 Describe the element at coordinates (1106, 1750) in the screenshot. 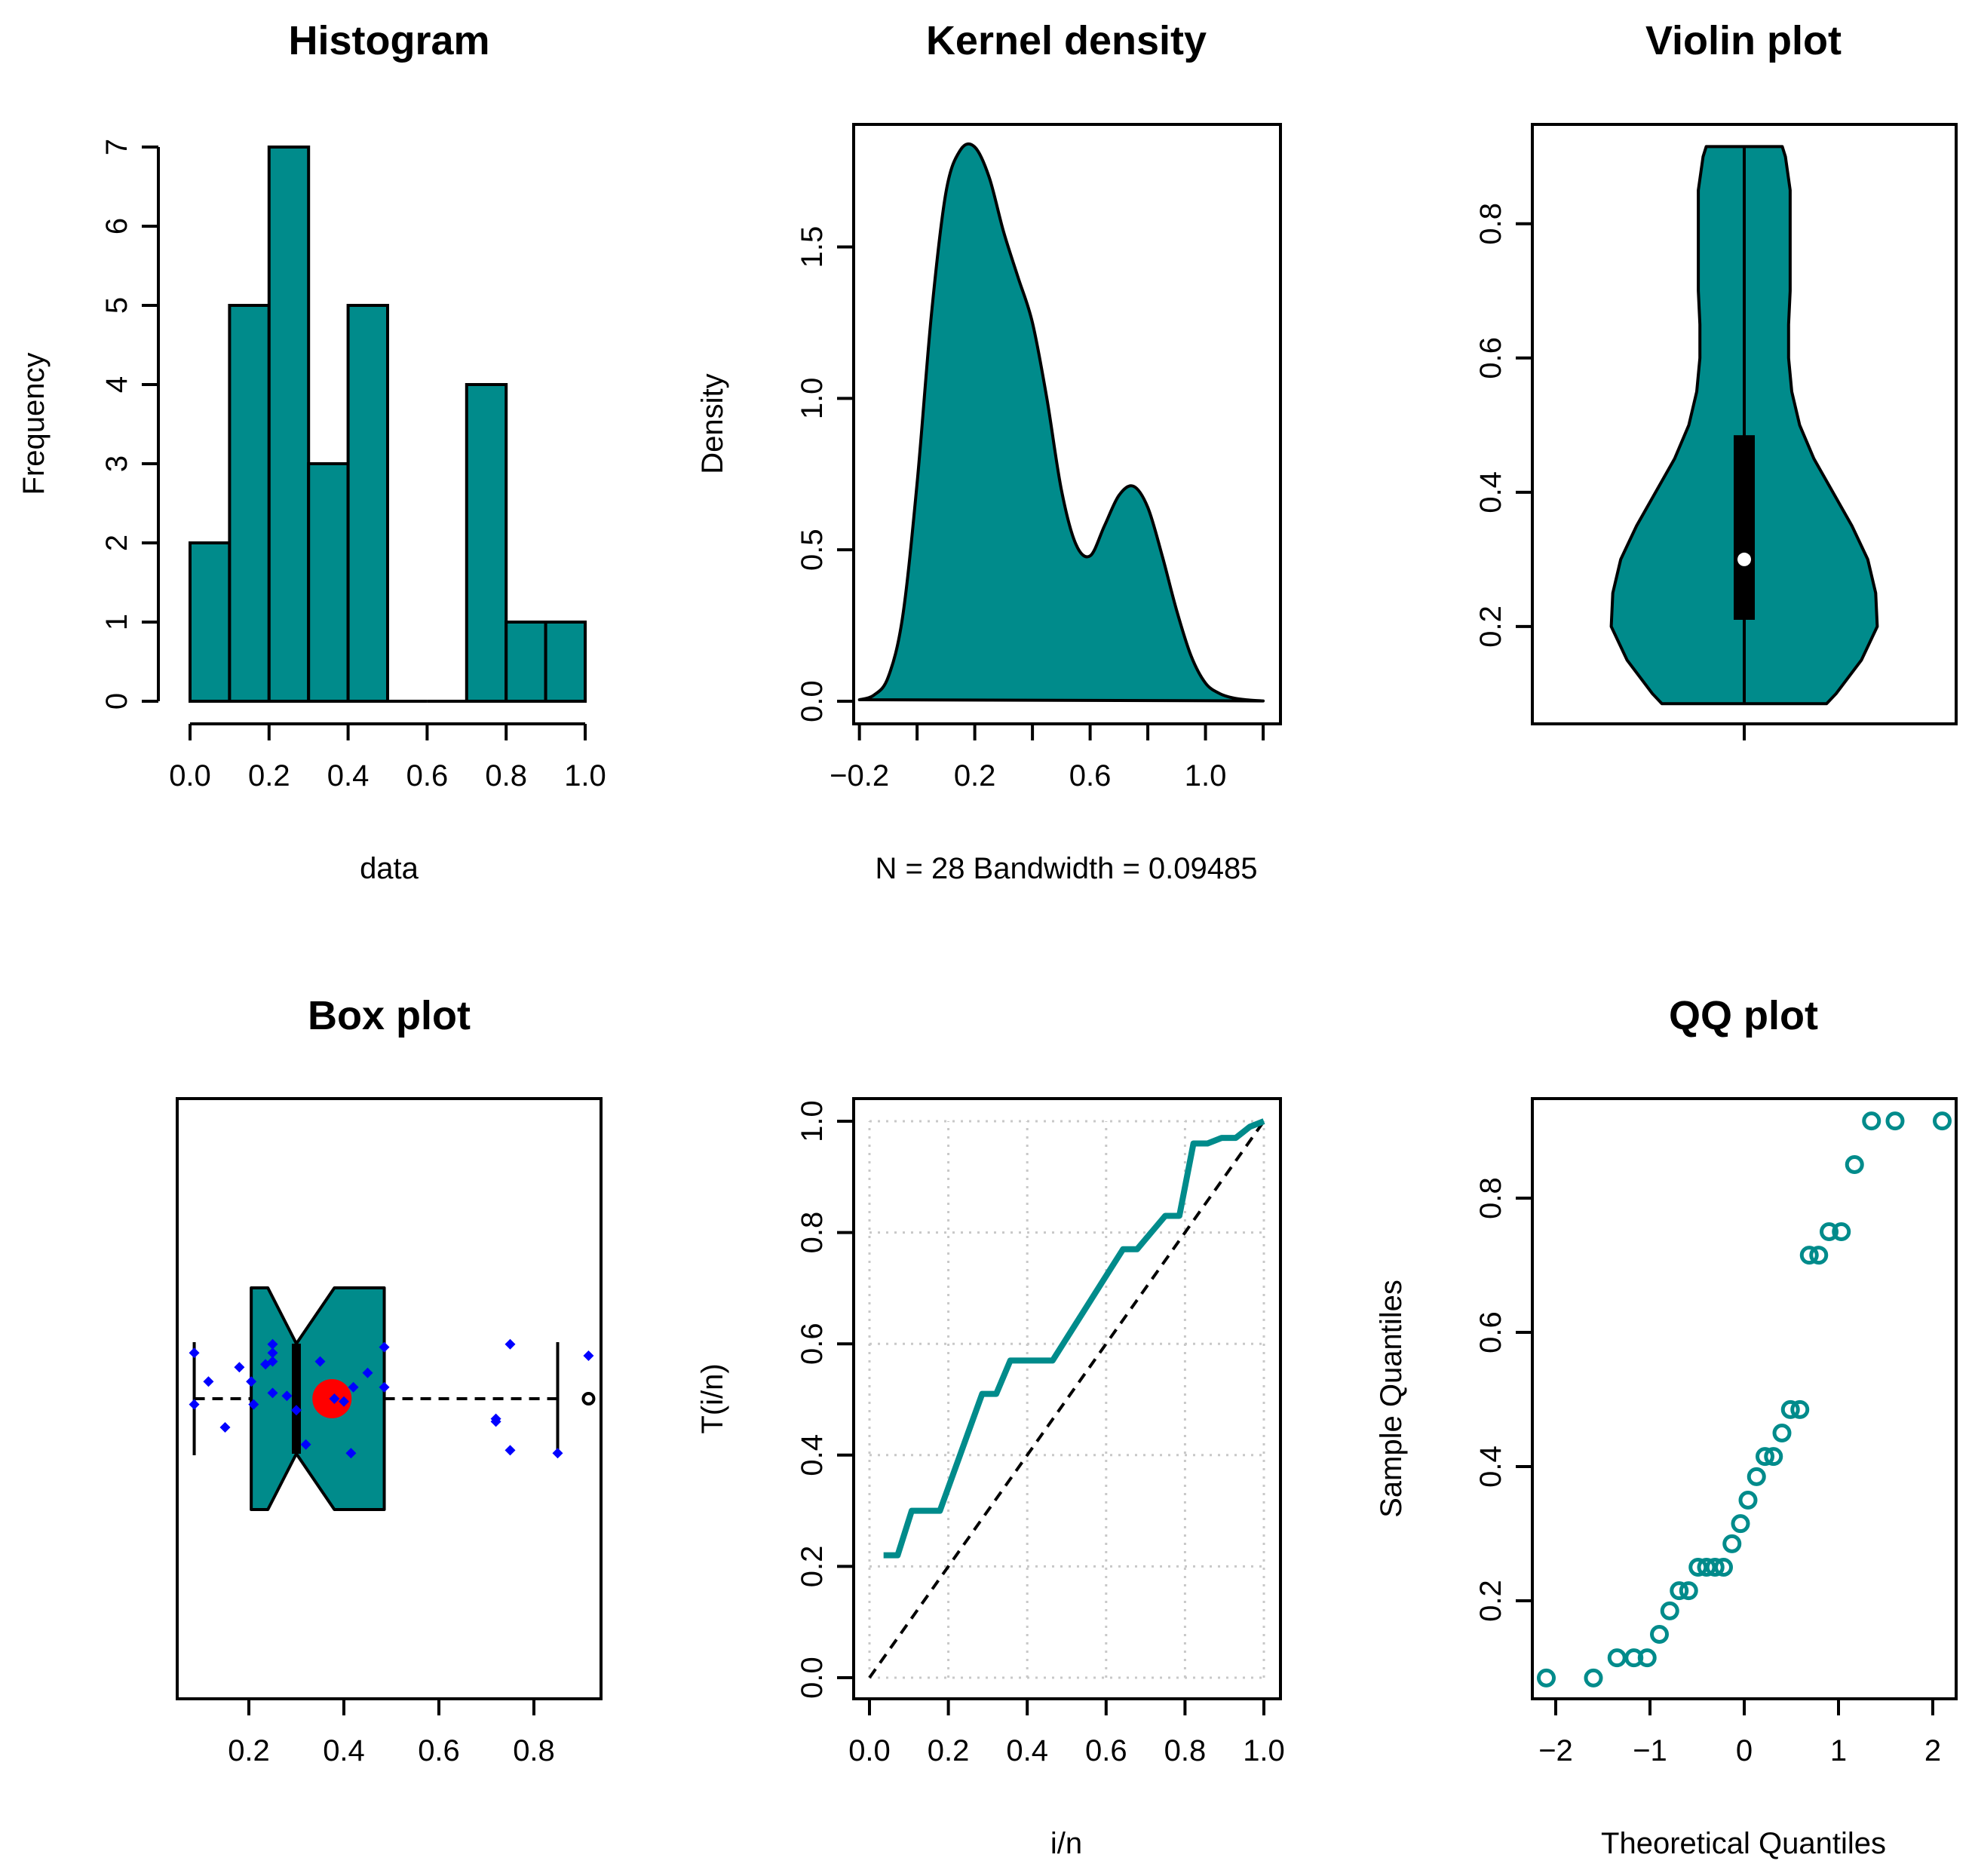

I see `ttt-plot-x-tick-label: 0.6` at that location.